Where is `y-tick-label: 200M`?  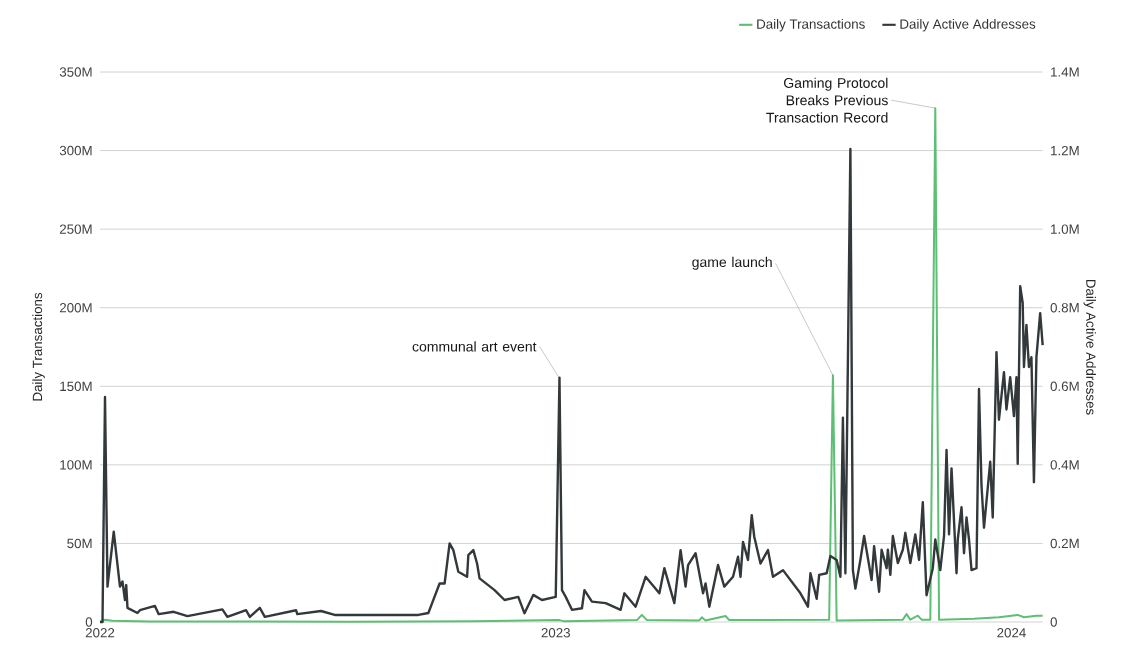
y-tick-label: 200M is located at coordinates (75, 308).